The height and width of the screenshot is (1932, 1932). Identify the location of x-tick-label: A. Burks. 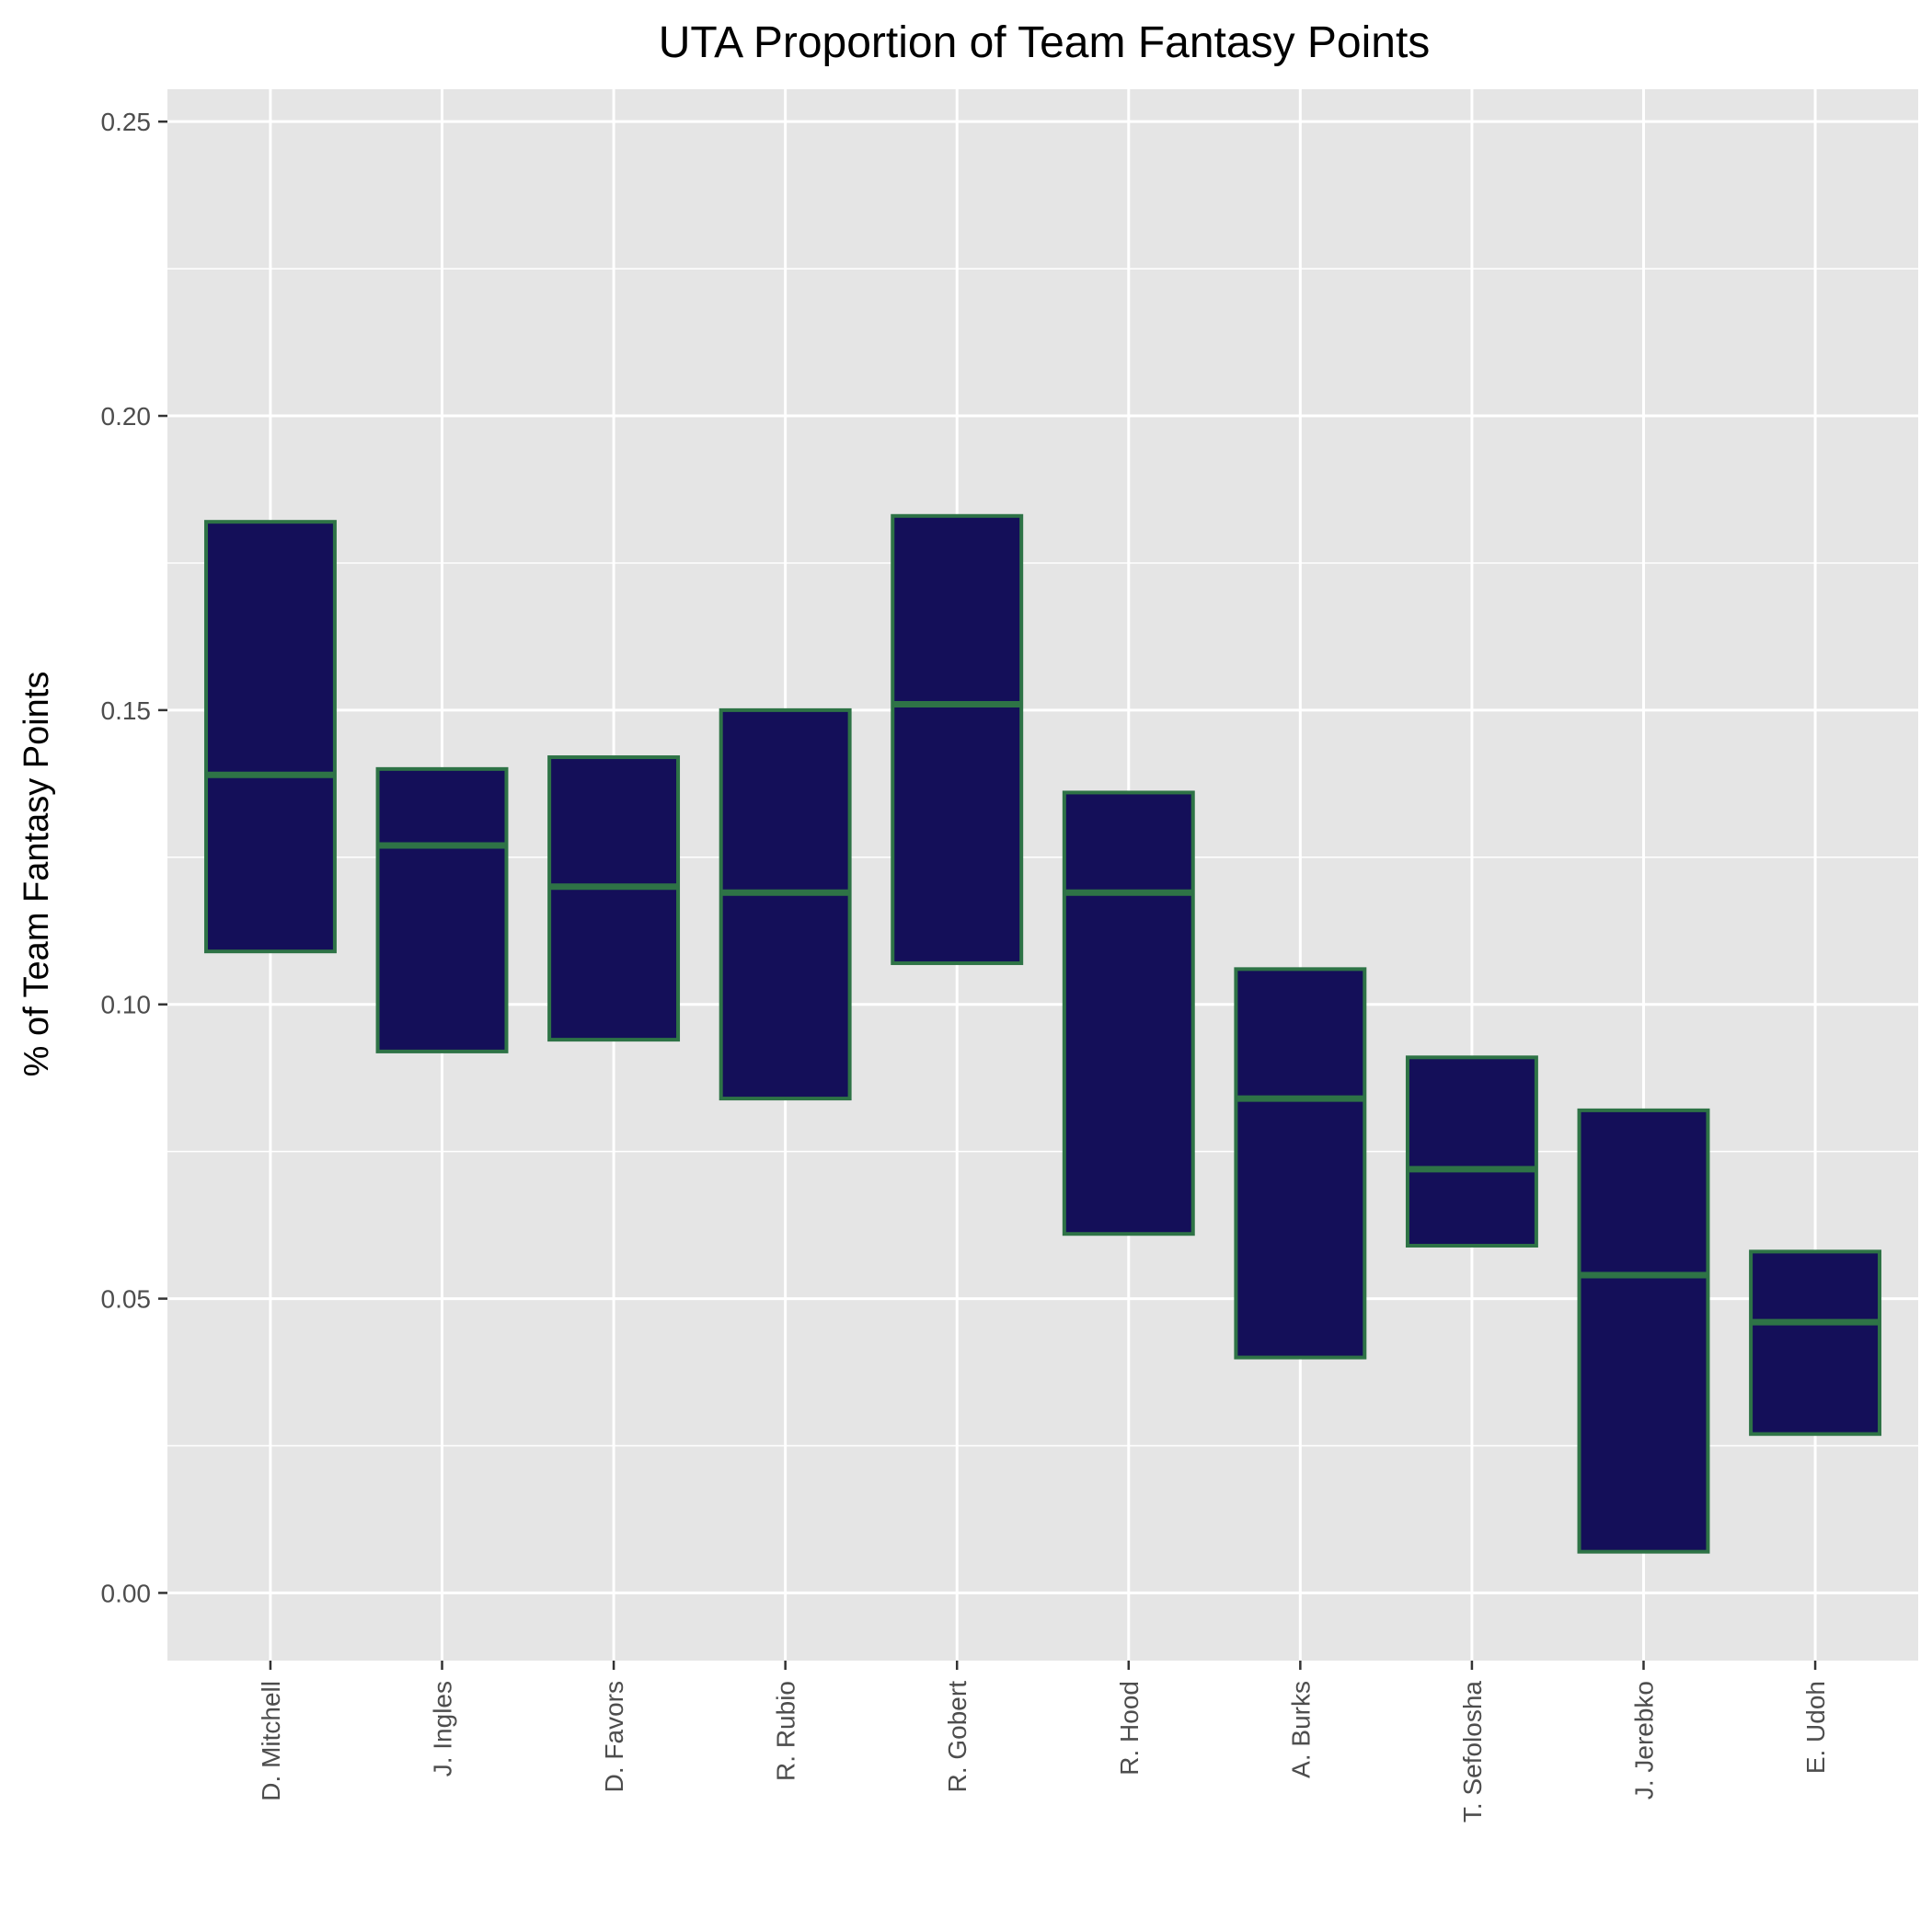
(1300, 1729).